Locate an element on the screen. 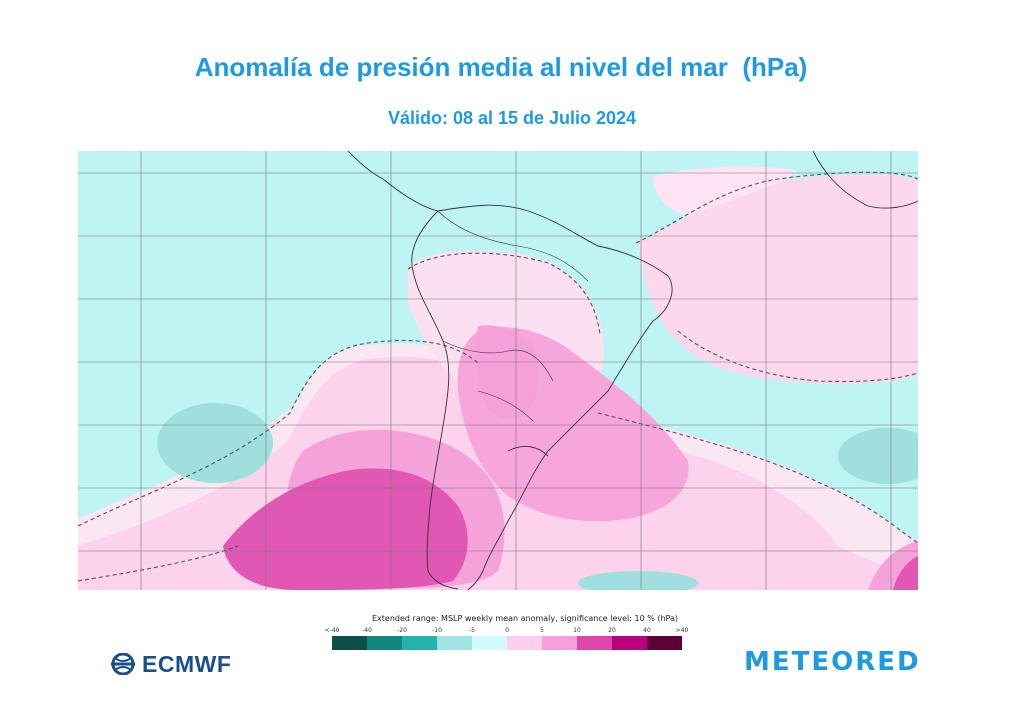 The width and height of the screenshot is (1024, 720). anomaly-region-southeast-core is located at coordinates (905, 573).